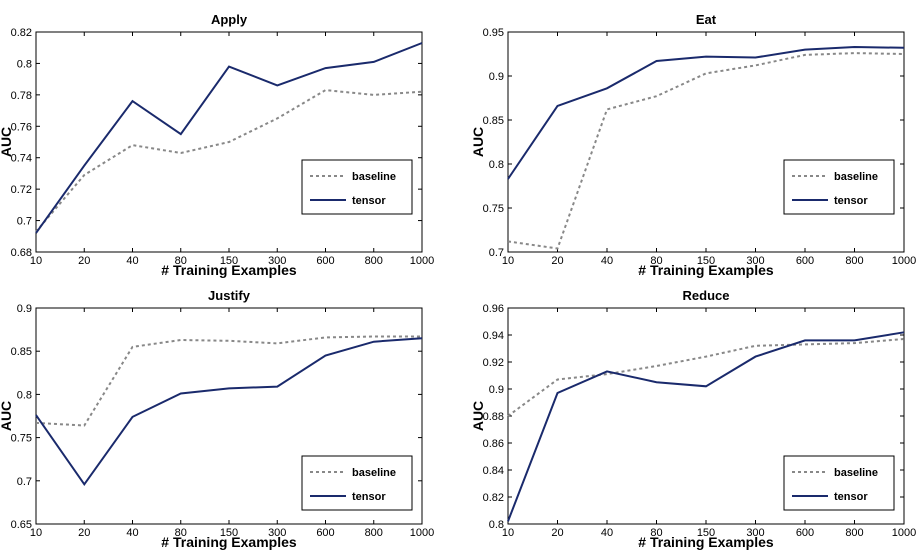 The height and width of the screenshot is (552, 918). What do you see at coordinates (21, 159) in the screenshot?
I see `y-tick-label: 0.74` at bounding box center [21, 159].